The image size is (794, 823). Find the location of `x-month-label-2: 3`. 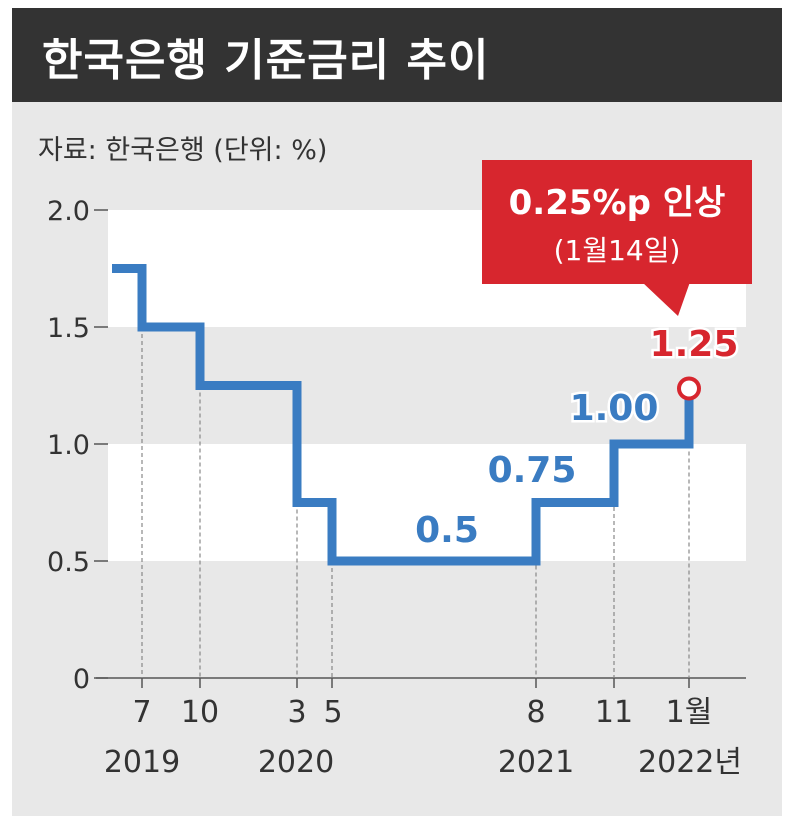

x-month-label-2: 3 is located at coordinates (296, 712).